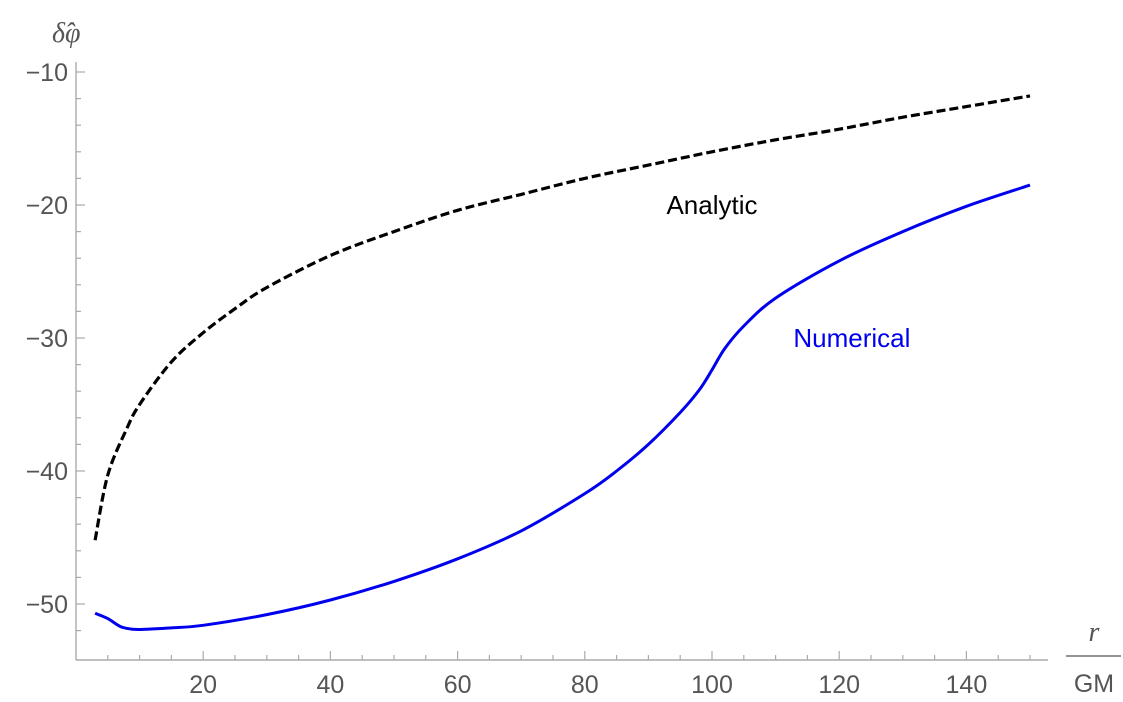 This screenshot has width=1123, height=702. I want to click on x-tick-label: 120, so click(839, 685).